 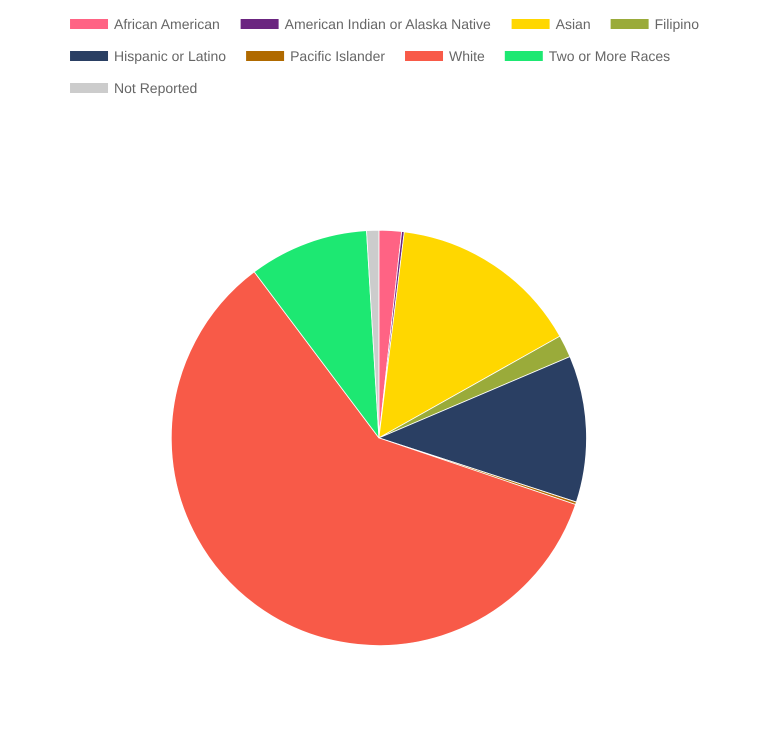 I want to click on legend-label: African American, so click(x=167, y=24).